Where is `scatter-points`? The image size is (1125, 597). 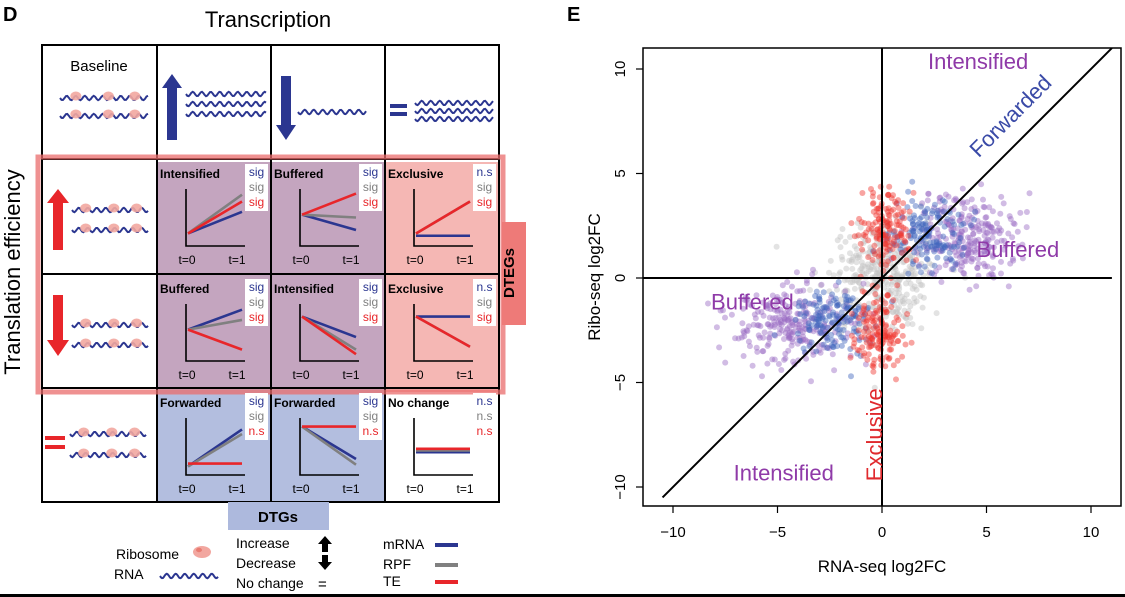
scatter-points is located at coordinates (869, 284).